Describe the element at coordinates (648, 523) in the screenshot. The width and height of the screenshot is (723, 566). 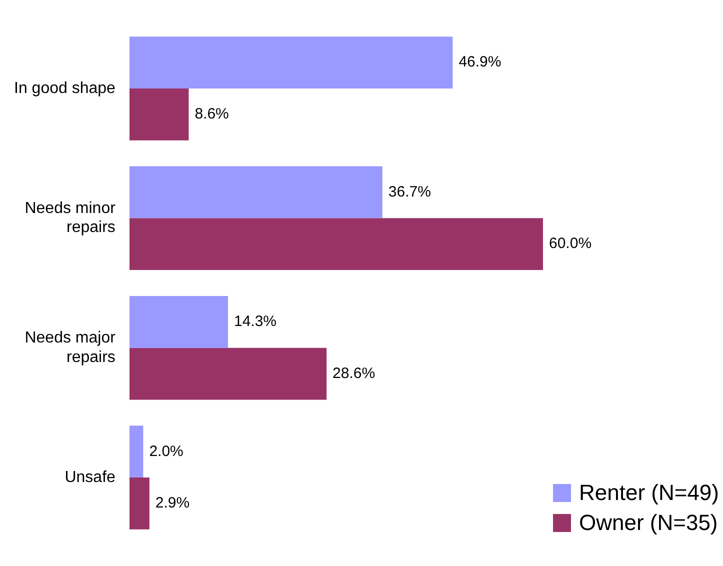
I see `legend-label: Owner (N=35)` at that location.